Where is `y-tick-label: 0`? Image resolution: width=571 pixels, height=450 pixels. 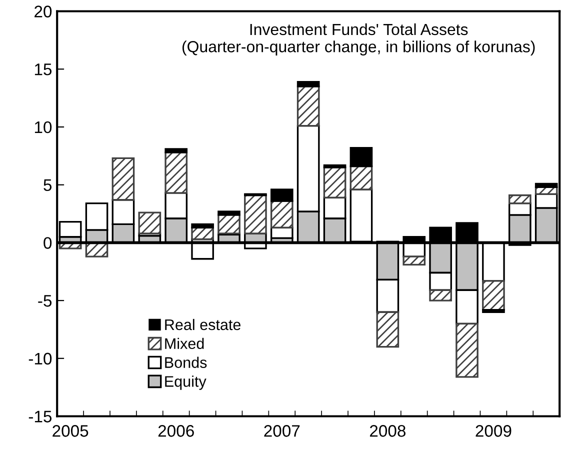 y-tick-label: 0 is located at coordinates (48, 243).